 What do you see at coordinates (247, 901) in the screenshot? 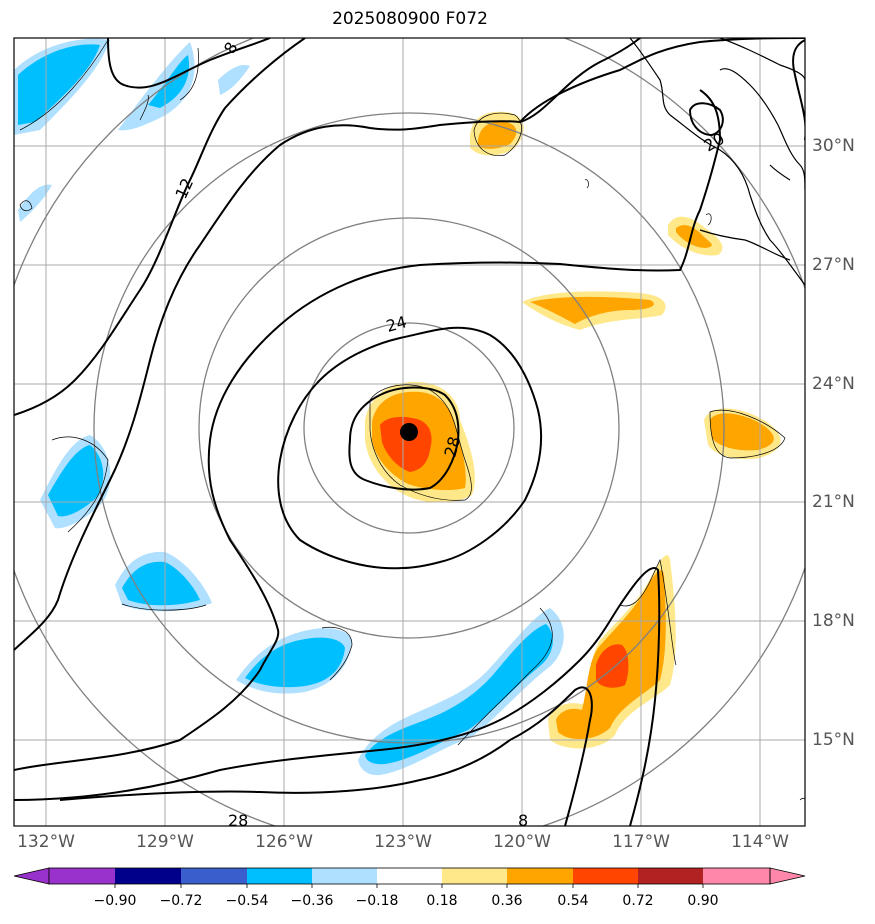
I see `colorbar-tick-label: −0.54` at bounding box center [247, 901].